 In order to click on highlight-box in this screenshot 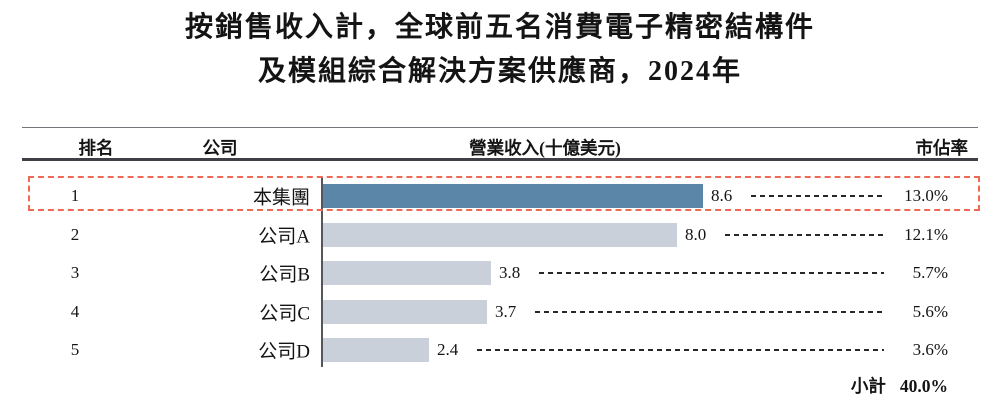, I will do `click(504, 193)`.